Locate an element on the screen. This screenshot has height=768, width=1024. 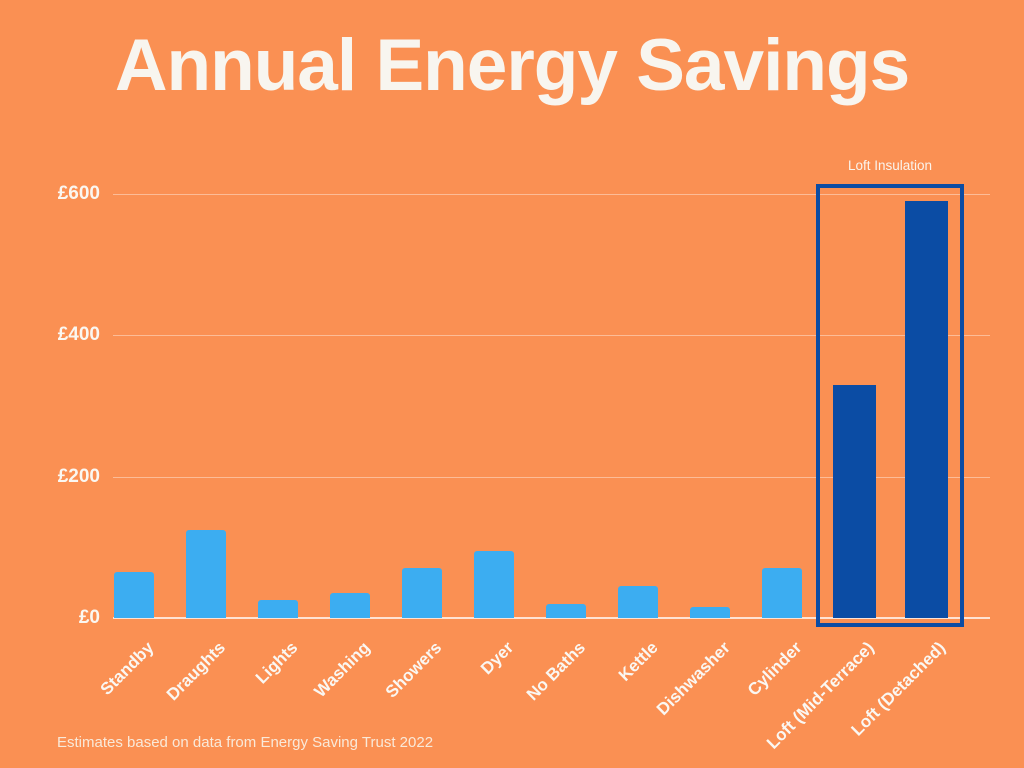
x-tick-label: Standby is located at coordinates (127, 668).